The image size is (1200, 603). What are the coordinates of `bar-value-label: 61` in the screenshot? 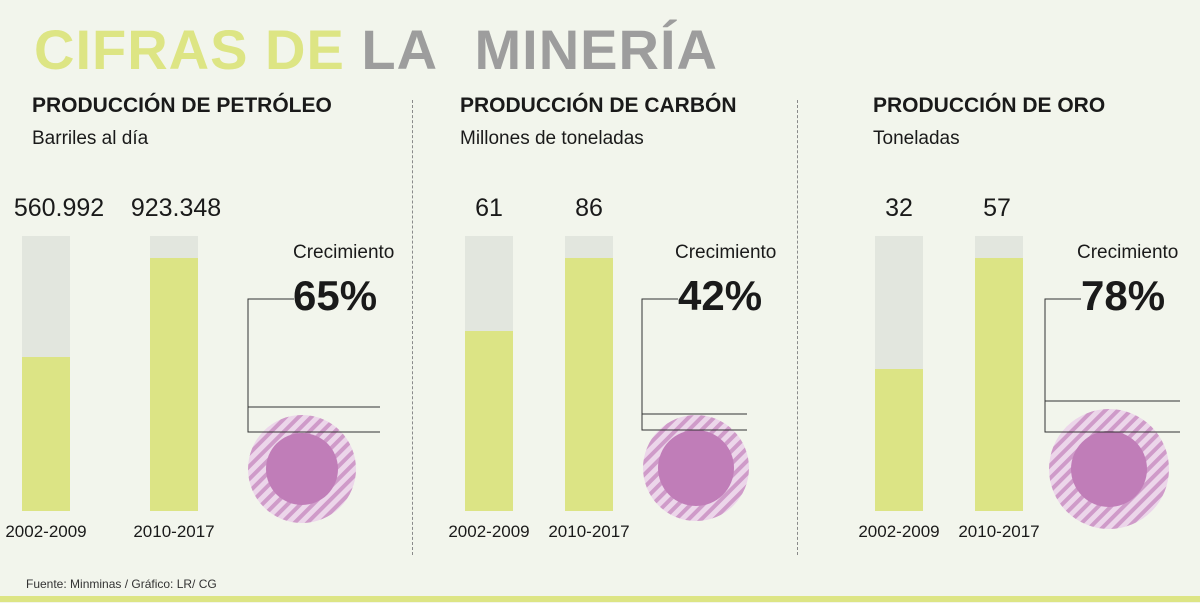 It's located at (489, 208).